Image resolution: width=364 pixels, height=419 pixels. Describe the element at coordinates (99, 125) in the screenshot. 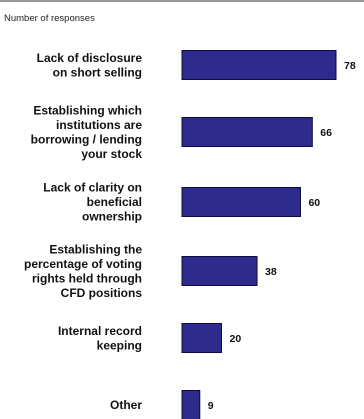

I see `category-label: institutions are` at that location.